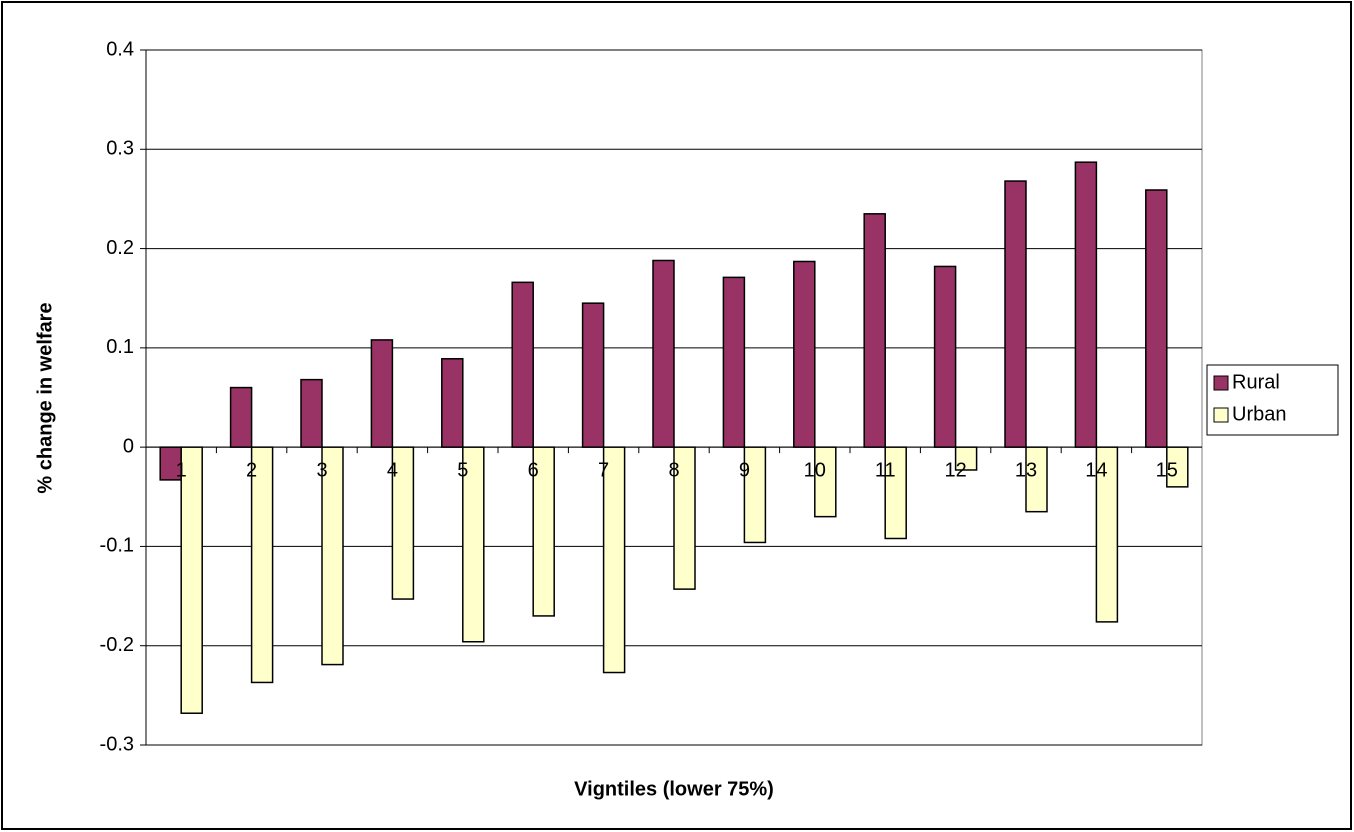  Describe the element at coordinates (1167, 470) in the screenshot. I see `x-tick-label: 15` at that location.